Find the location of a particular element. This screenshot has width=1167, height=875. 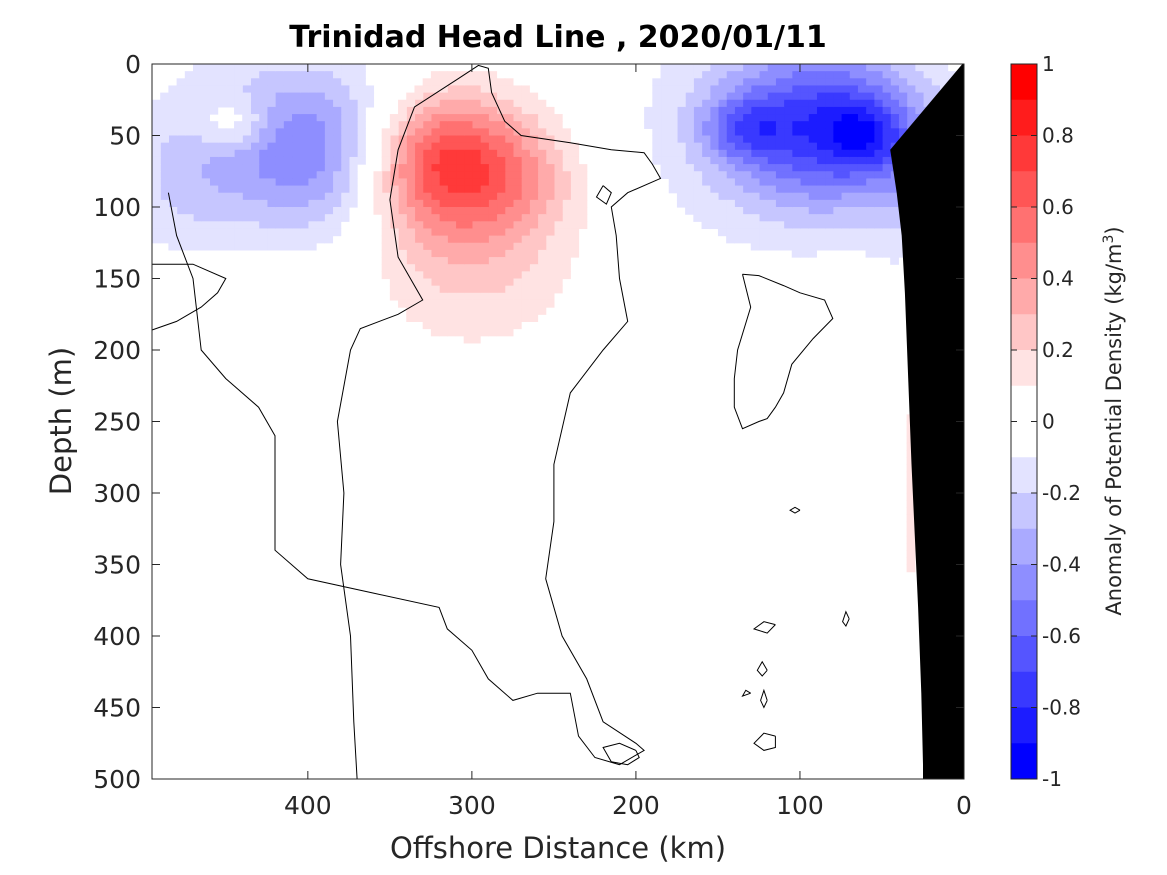

colorbar-label-superscript: 3 is located at coordinates (1109, 239).